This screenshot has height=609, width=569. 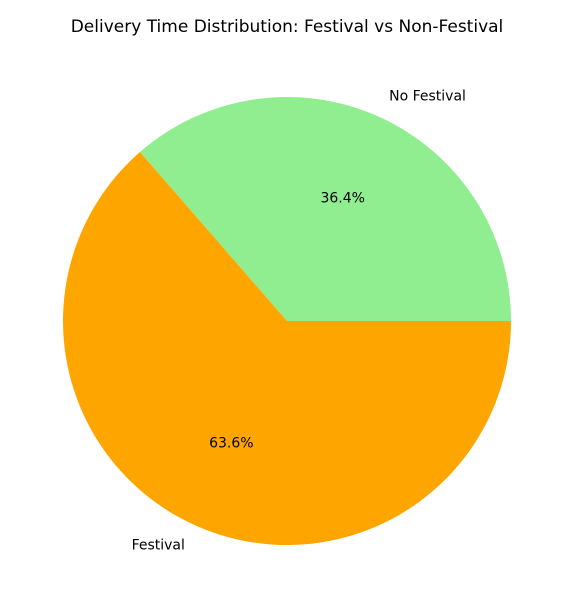 I want to click on slice-percent-festival: 63.6%, so click(x=231, y=443).